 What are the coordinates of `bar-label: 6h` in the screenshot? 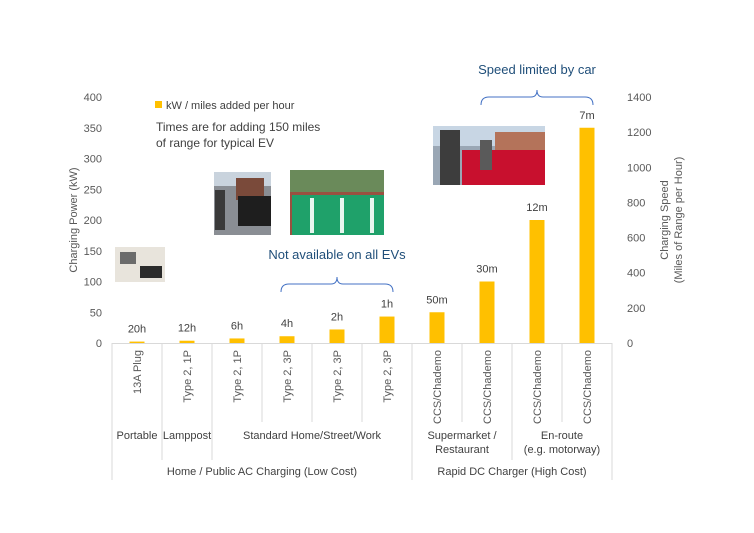 It's located at (237, 326).